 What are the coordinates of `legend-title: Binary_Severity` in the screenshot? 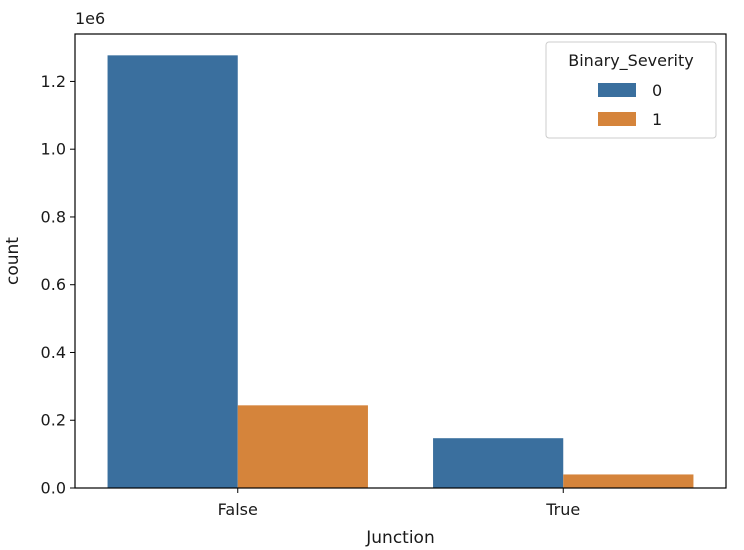 It's located at (631, 61).